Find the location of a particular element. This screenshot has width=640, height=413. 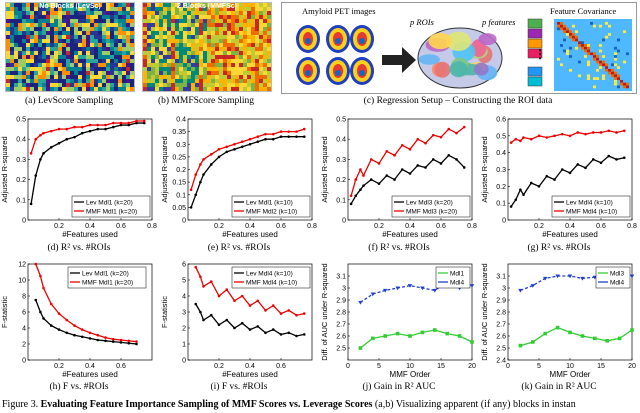

legend-label: Lev Mdl4 (k=10) is located at coordinates (589, 203).